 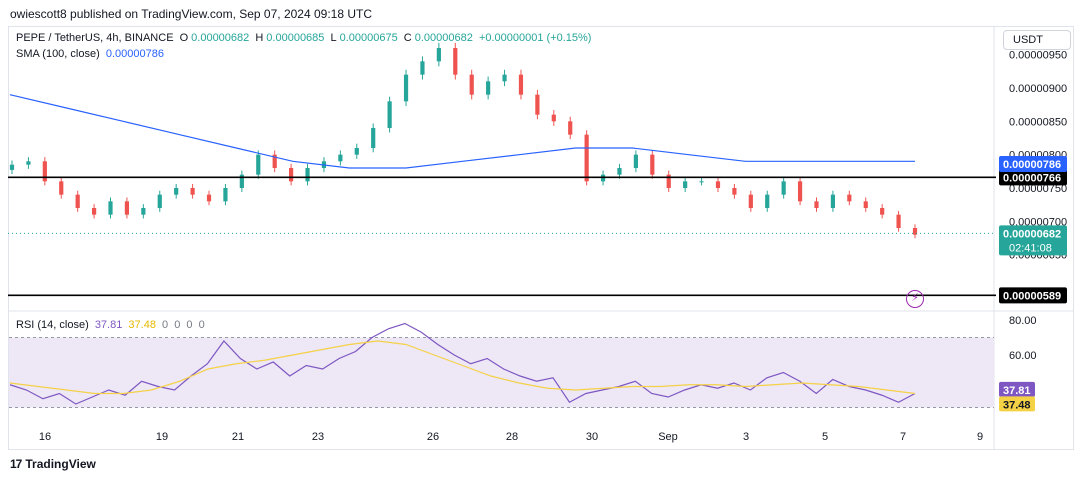 I want to click on tradingview-logo-icon: 17, so click(x=16, y=464).